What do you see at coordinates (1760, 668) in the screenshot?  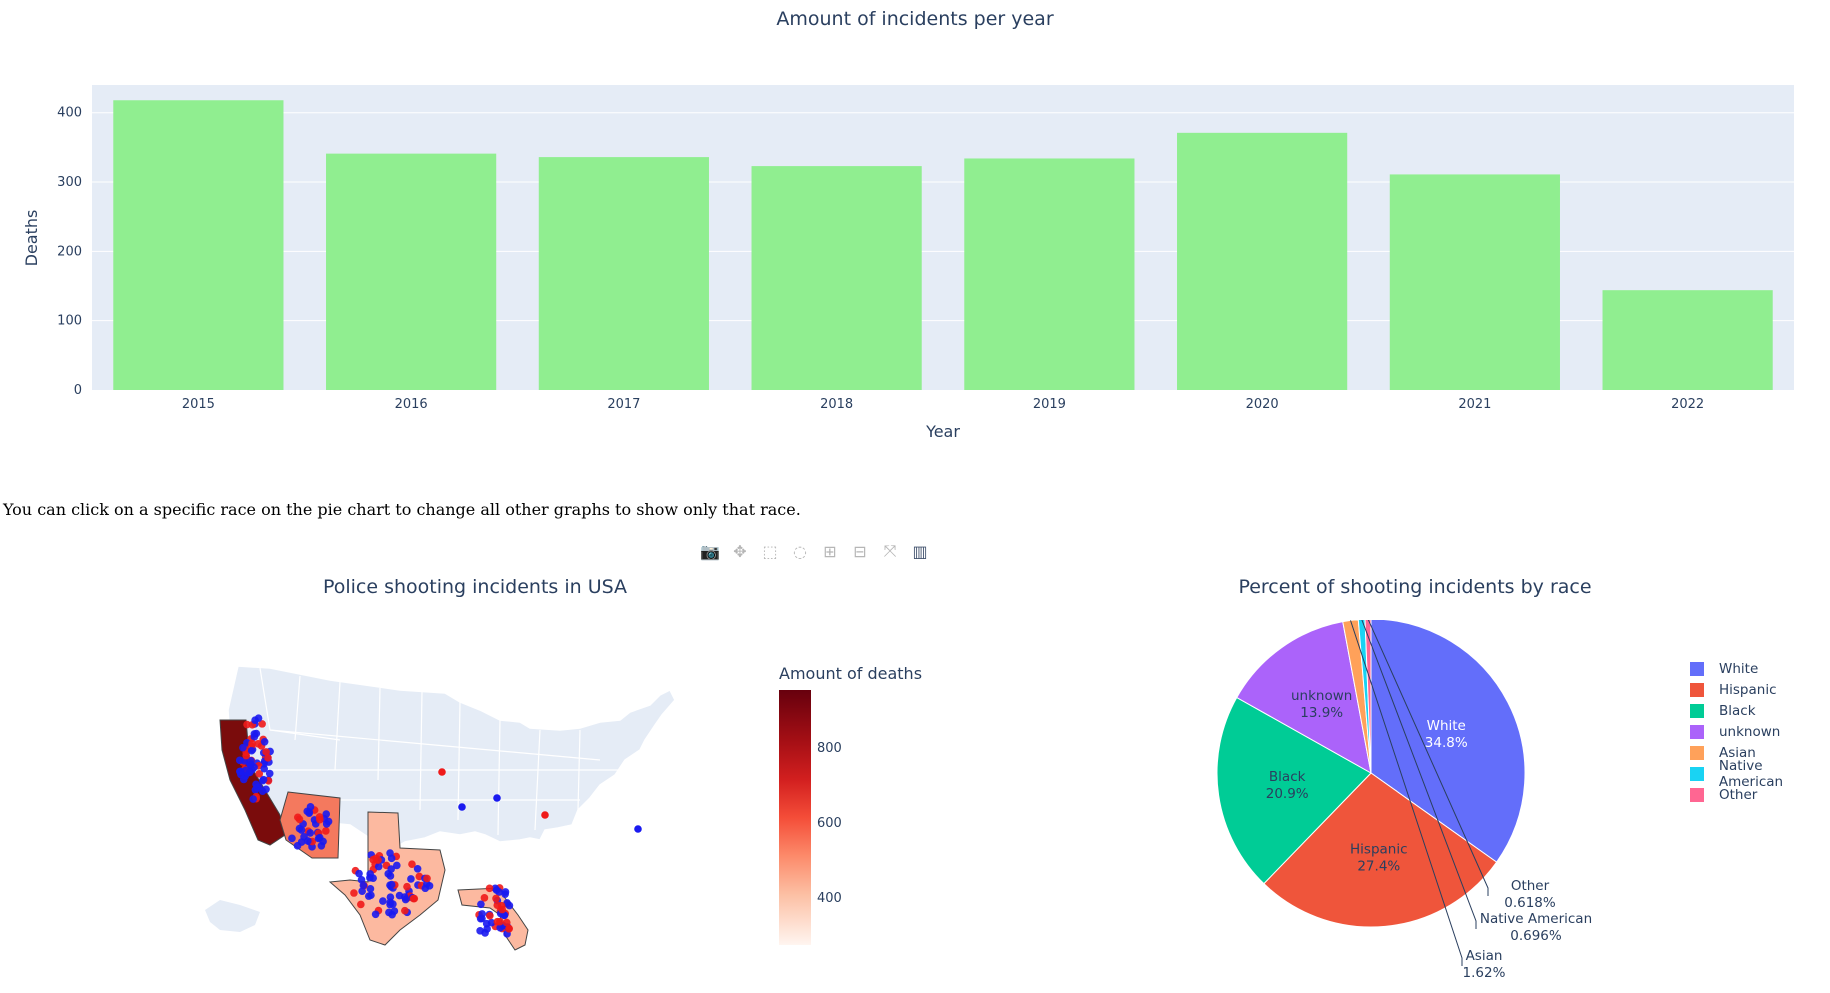 I see `legend-item-white: White` at bounding box center [1760, 668].